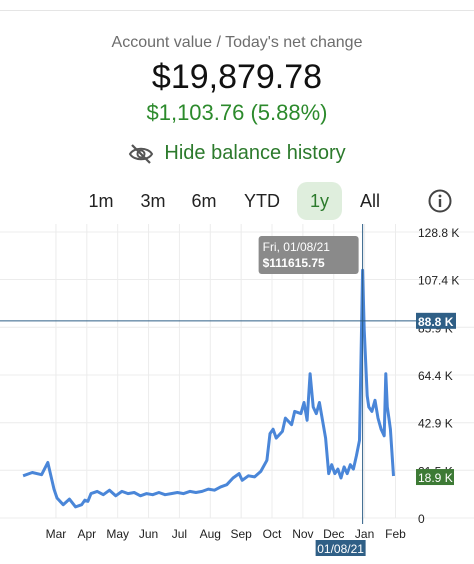 This screenshot has width=474, height=564. What do you see at coordinates (294, 263) in the screenshot?
I see `tooltip-value: $111615.75` at bounding box center [294, 263].